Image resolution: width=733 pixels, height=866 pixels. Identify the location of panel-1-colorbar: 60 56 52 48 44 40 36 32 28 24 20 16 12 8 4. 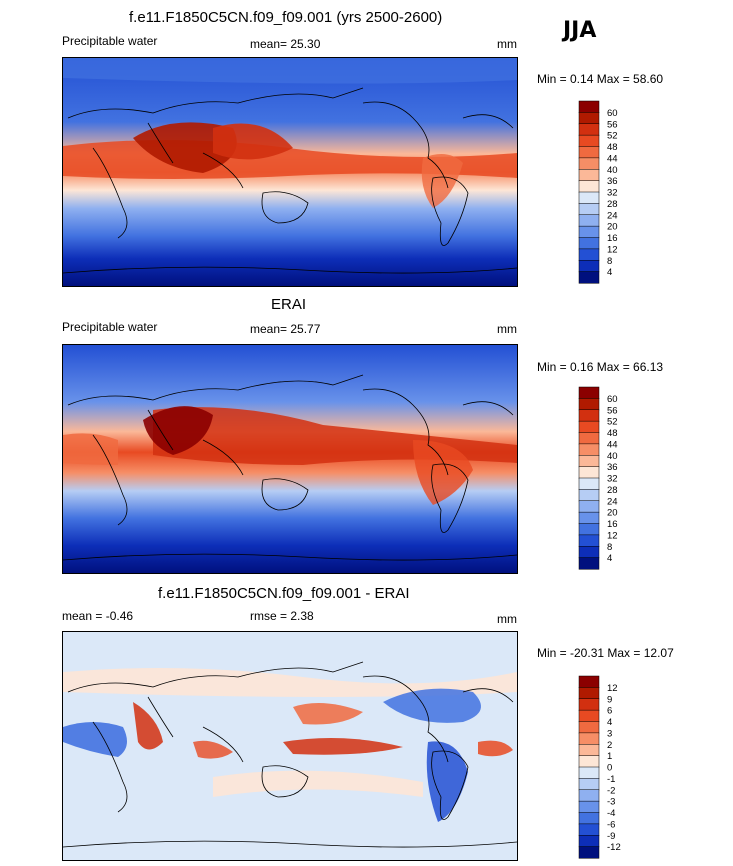
(598, 192).